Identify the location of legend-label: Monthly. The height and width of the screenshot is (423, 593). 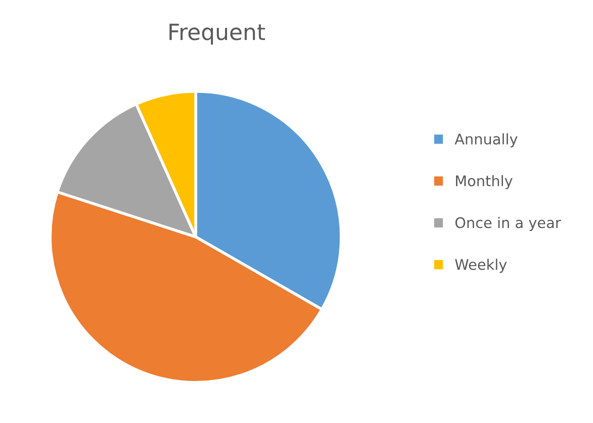
(484, 182).